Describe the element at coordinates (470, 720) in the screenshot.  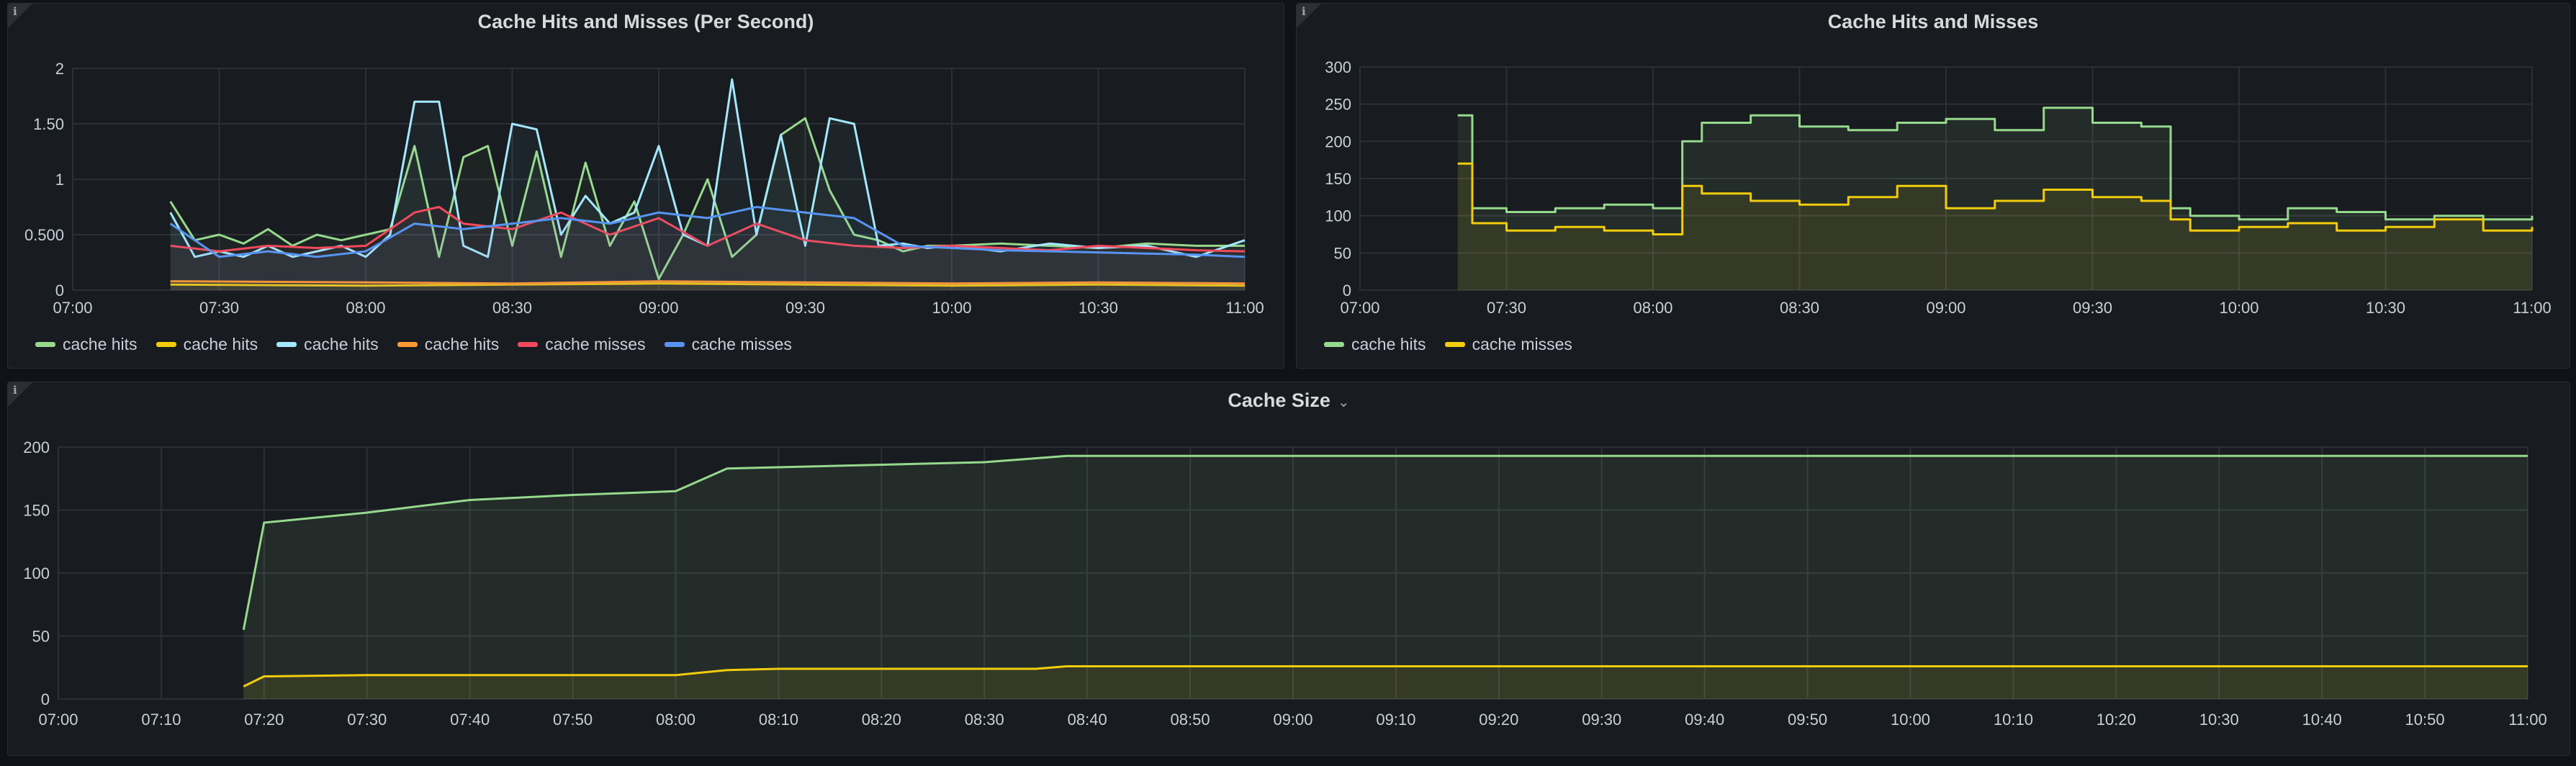
I see `x-tick-label: 07:40` at that location.